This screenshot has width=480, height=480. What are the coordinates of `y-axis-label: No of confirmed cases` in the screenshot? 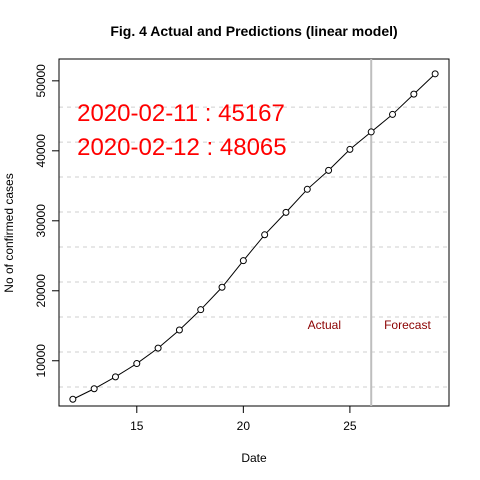 It's located at (9, 232).